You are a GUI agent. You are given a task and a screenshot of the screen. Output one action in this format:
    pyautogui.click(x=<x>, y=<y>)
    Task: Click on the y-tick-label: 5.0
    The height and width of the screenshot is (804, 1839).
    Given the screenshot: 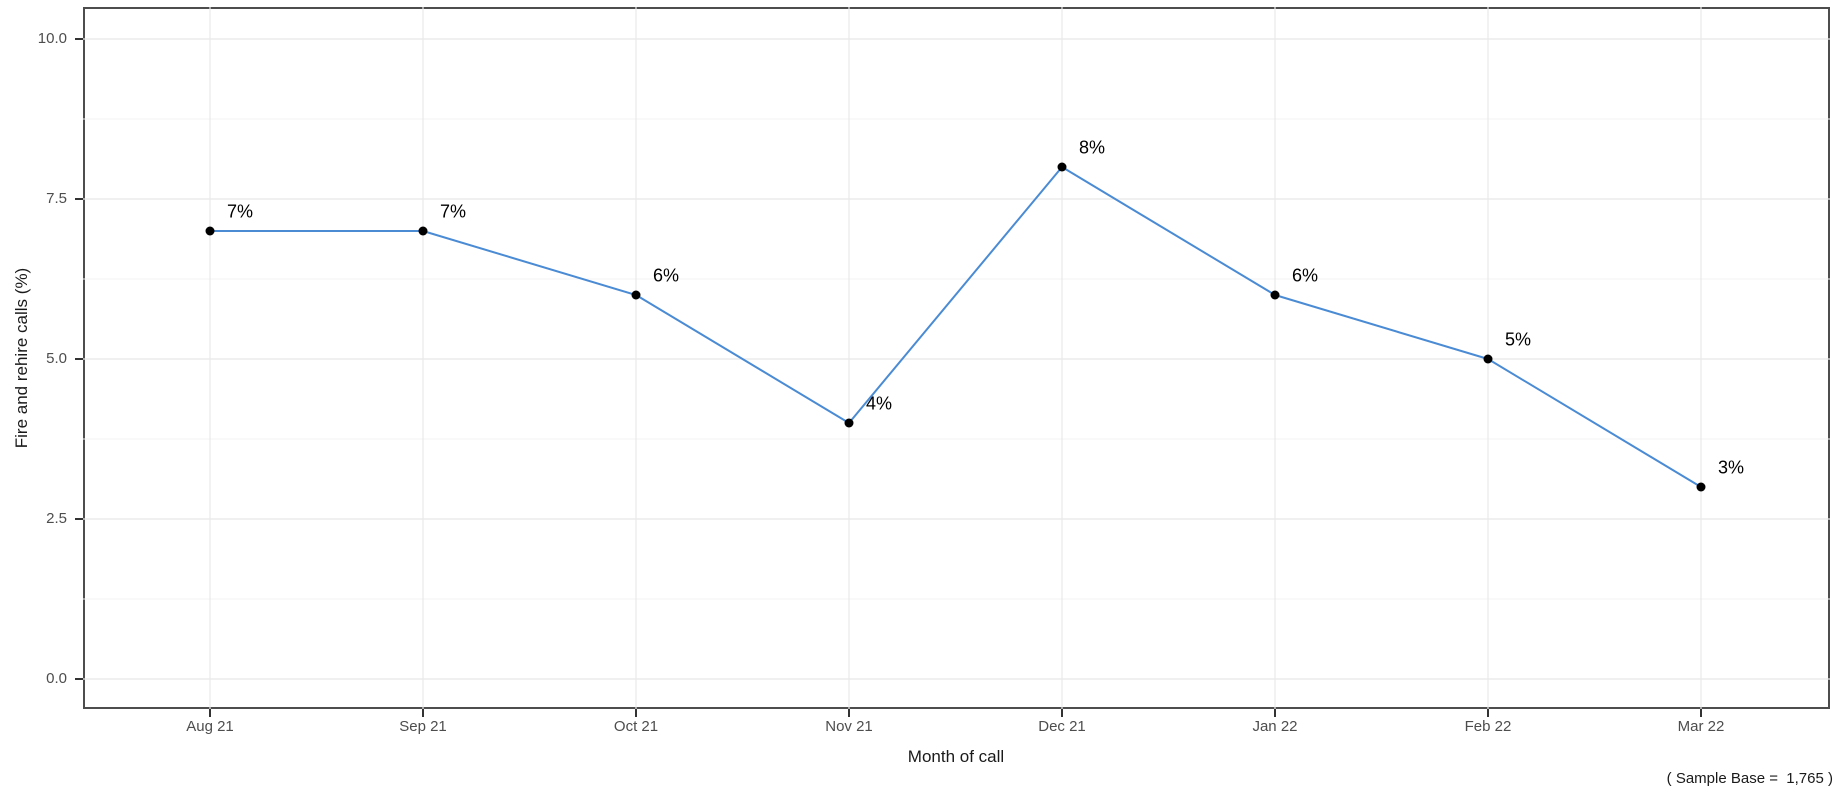 What is the action you would take?
    pyautogui.click(x=56, y=358)
    